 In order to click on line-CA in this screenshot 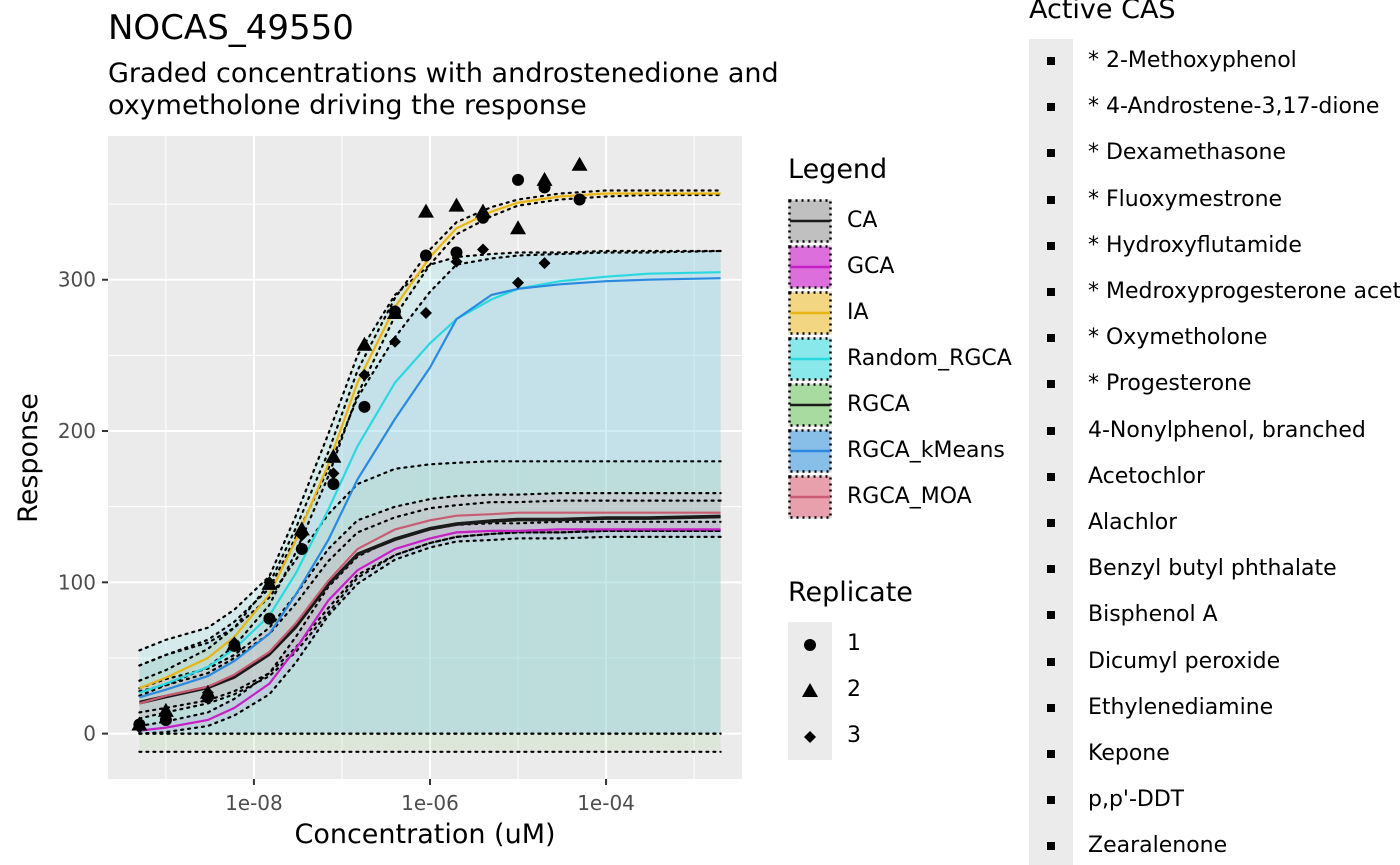, I will do `click(430, 610)`.